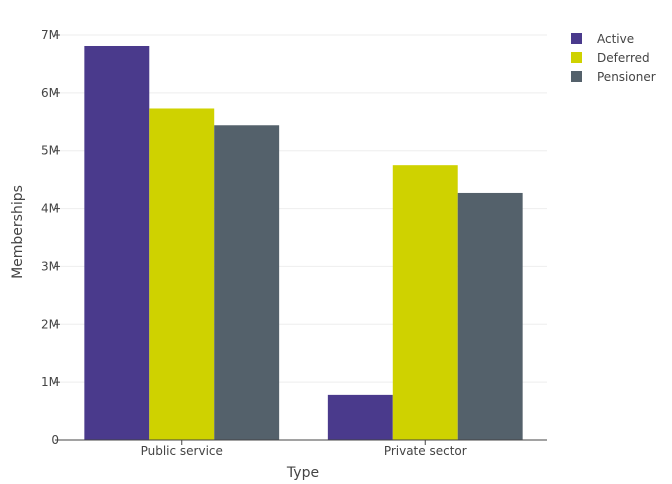 This screenshot has height=484, width=672. What do you see at coordinates (623, 58) in the screenshot?
I see `legend-label-deferred: Deferred` at bounding box center [623, 58].